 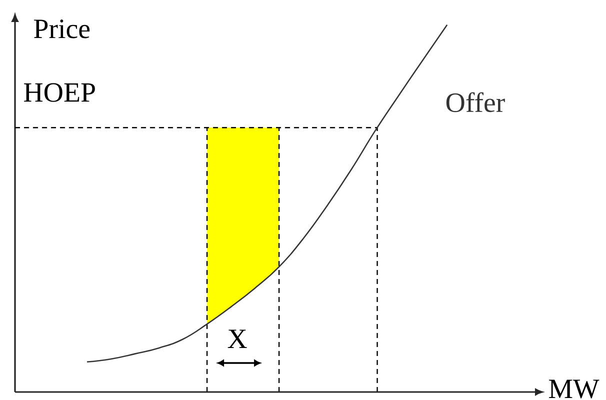 What do you see at coordinates (475, 102) in the screenshot?
I see `series-label: Offer` at bounding box center [475, 102].